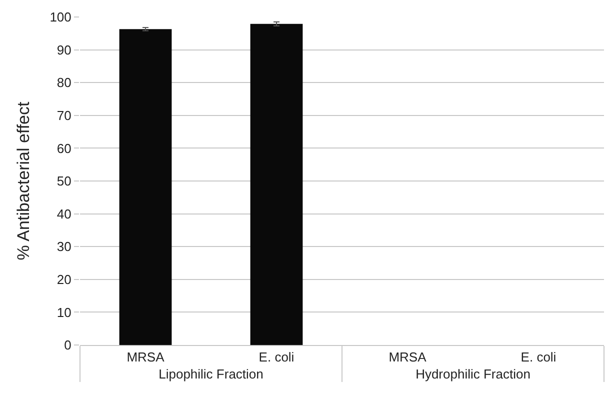  What do you see at coordinates (64, 312) in the screenshot?
I see `y-tick-label: 10` at bounding box center [64, 312].